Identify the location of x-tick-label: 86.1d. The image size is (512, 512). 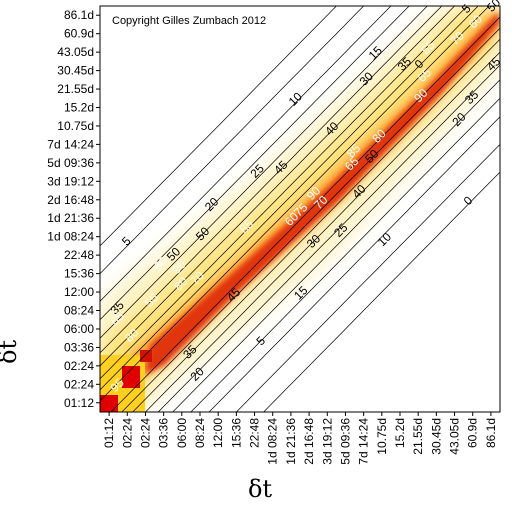
(491, 433).